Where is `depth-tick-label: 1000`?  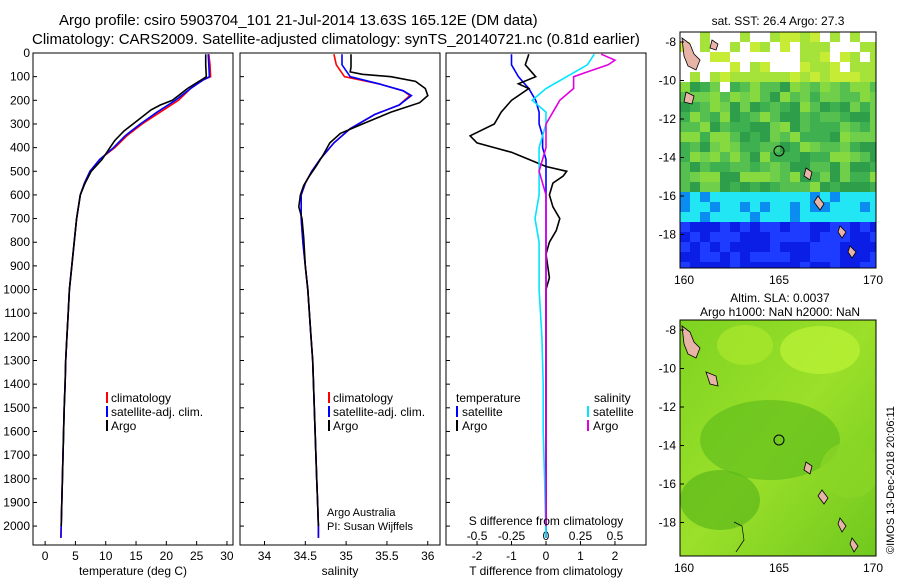 depth-tick-label: 1000 is located at coordinates (16, 290).